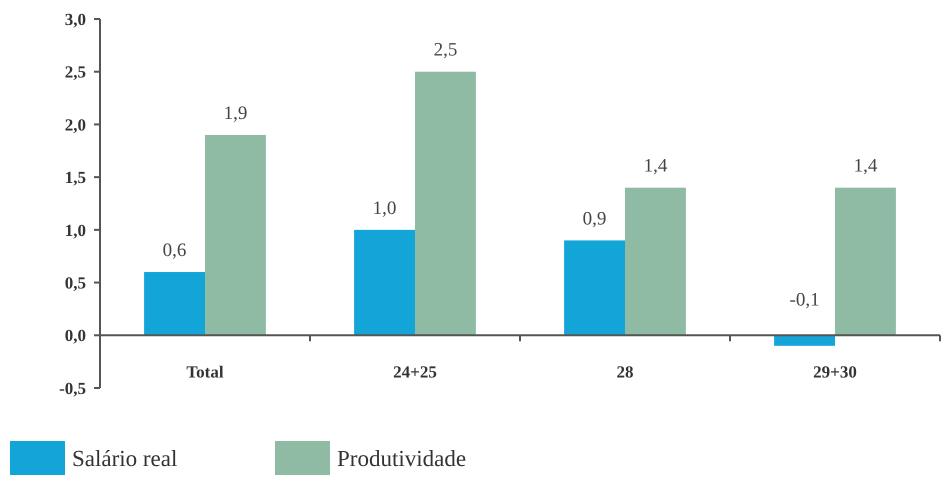 This screenshot has height=479, width=942. Describe the element at coordinates (75, 72) in the screenshot. I see `y-tick-label: 2,5` at that location.